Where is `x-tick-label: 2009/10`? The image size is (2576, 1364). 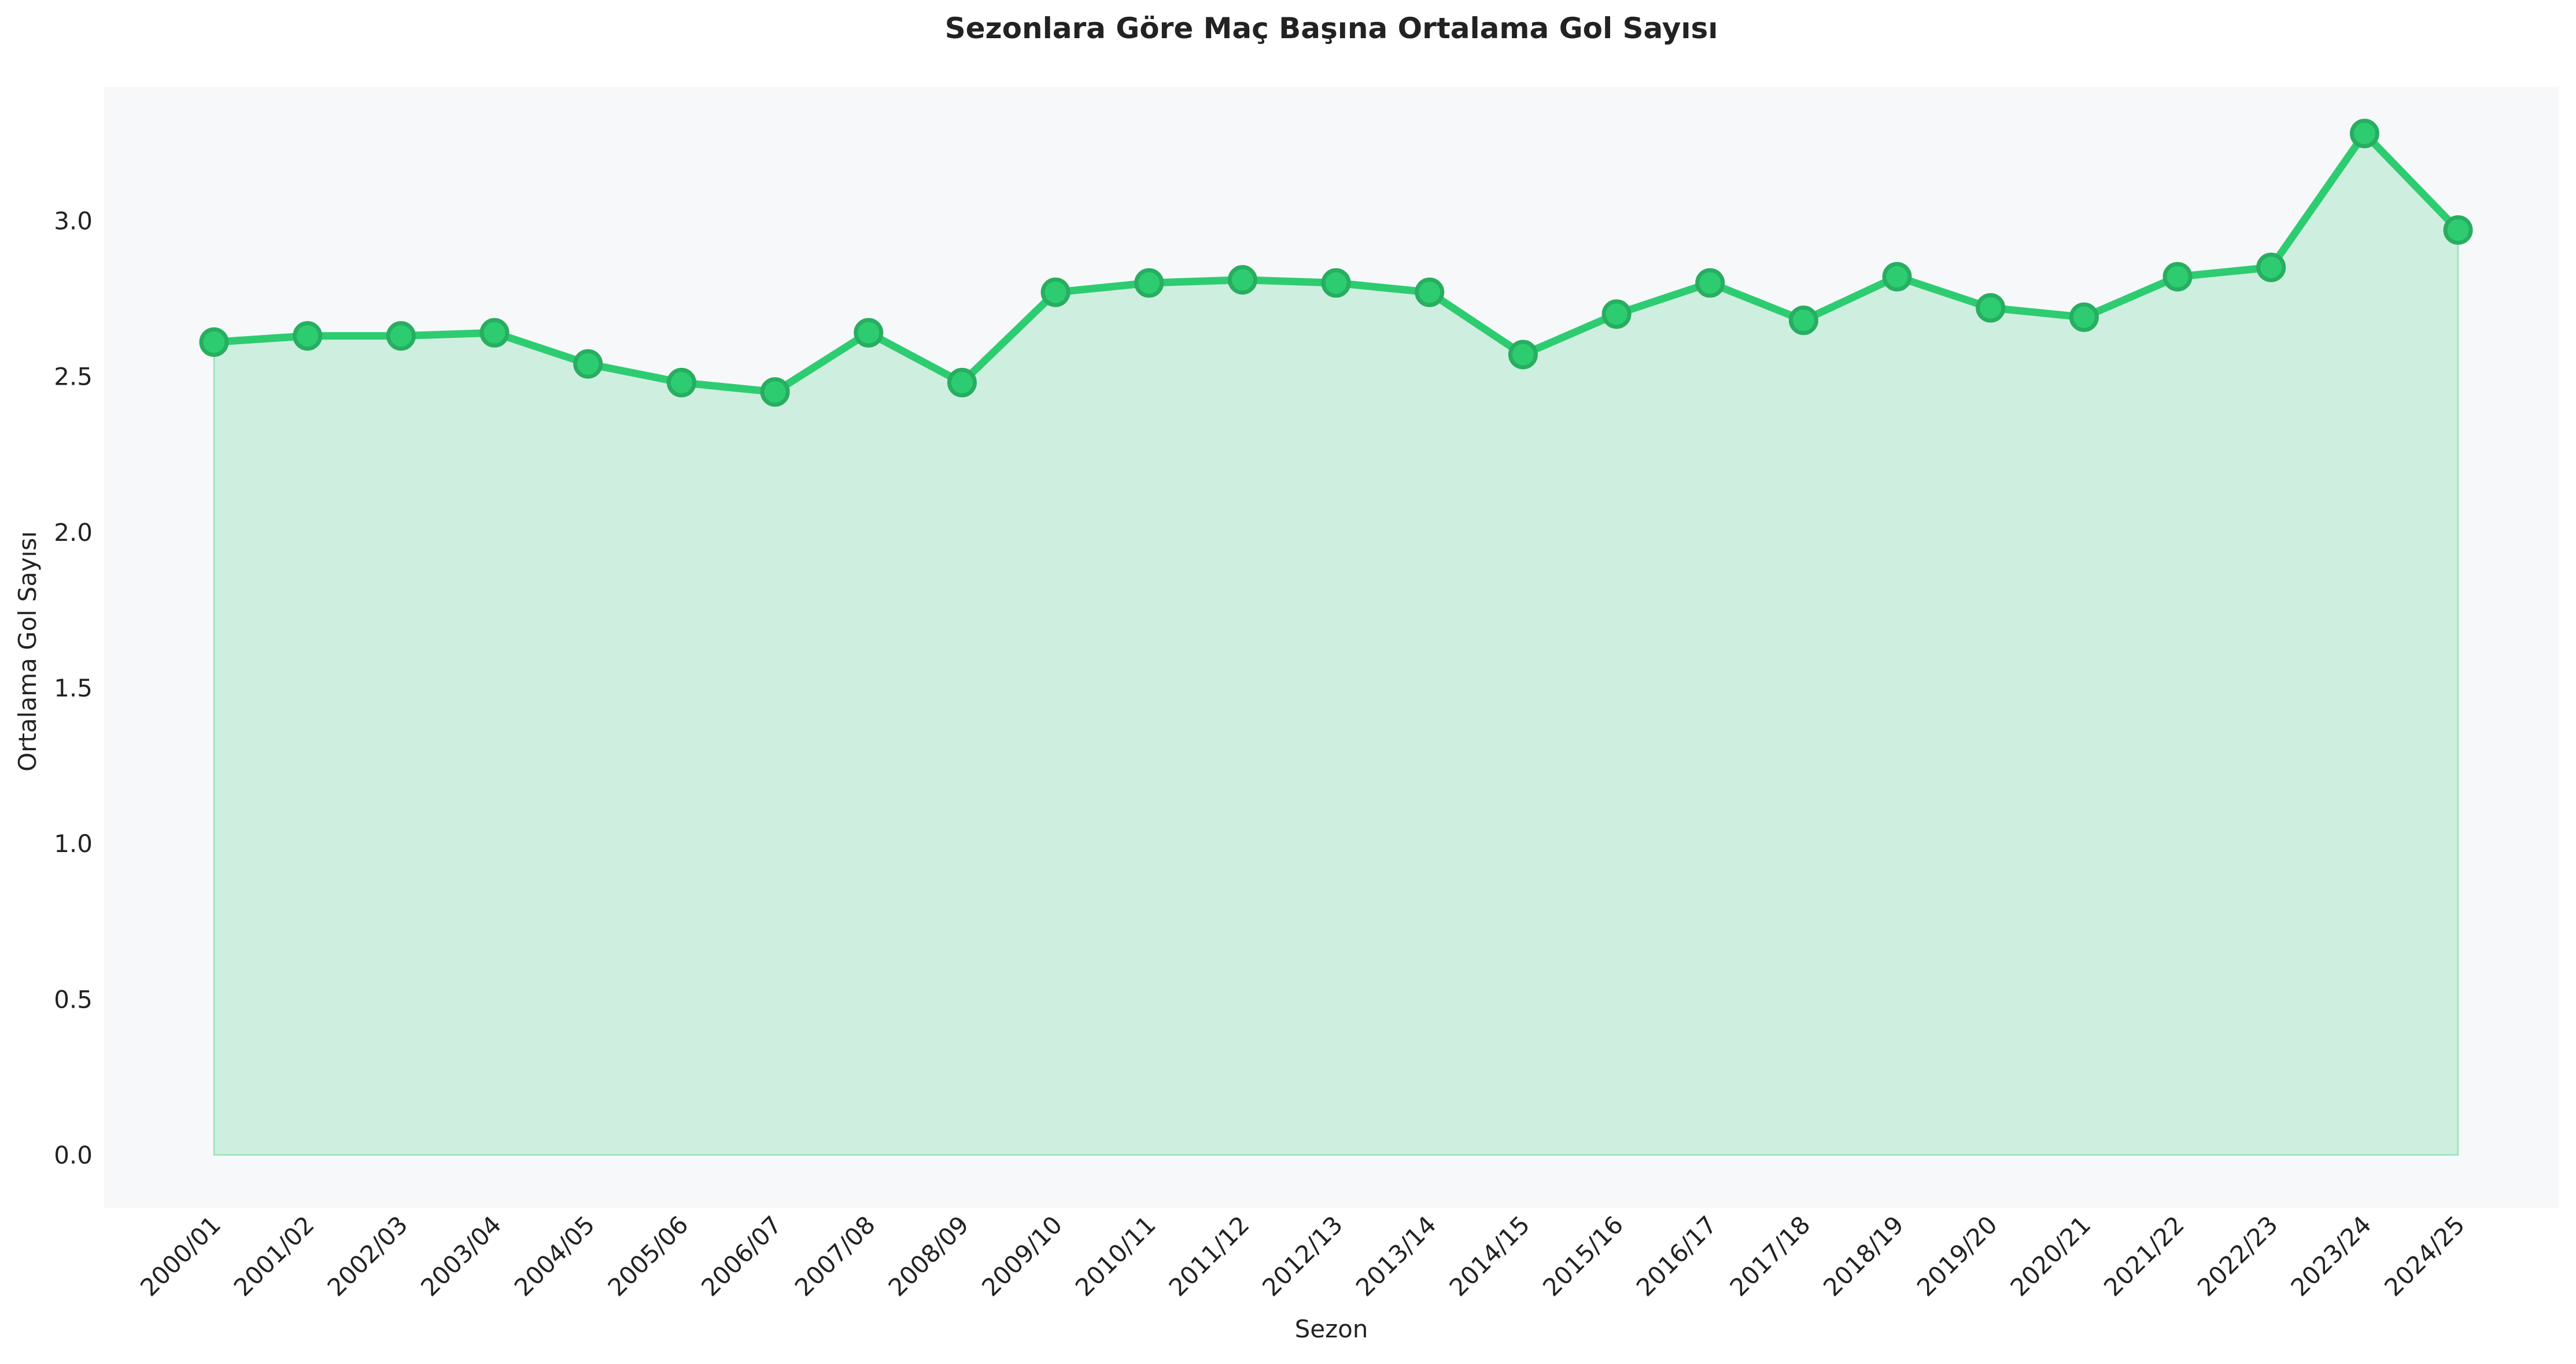
x-tick-label: 2009/10 is located at coordinates (1022, 1256).